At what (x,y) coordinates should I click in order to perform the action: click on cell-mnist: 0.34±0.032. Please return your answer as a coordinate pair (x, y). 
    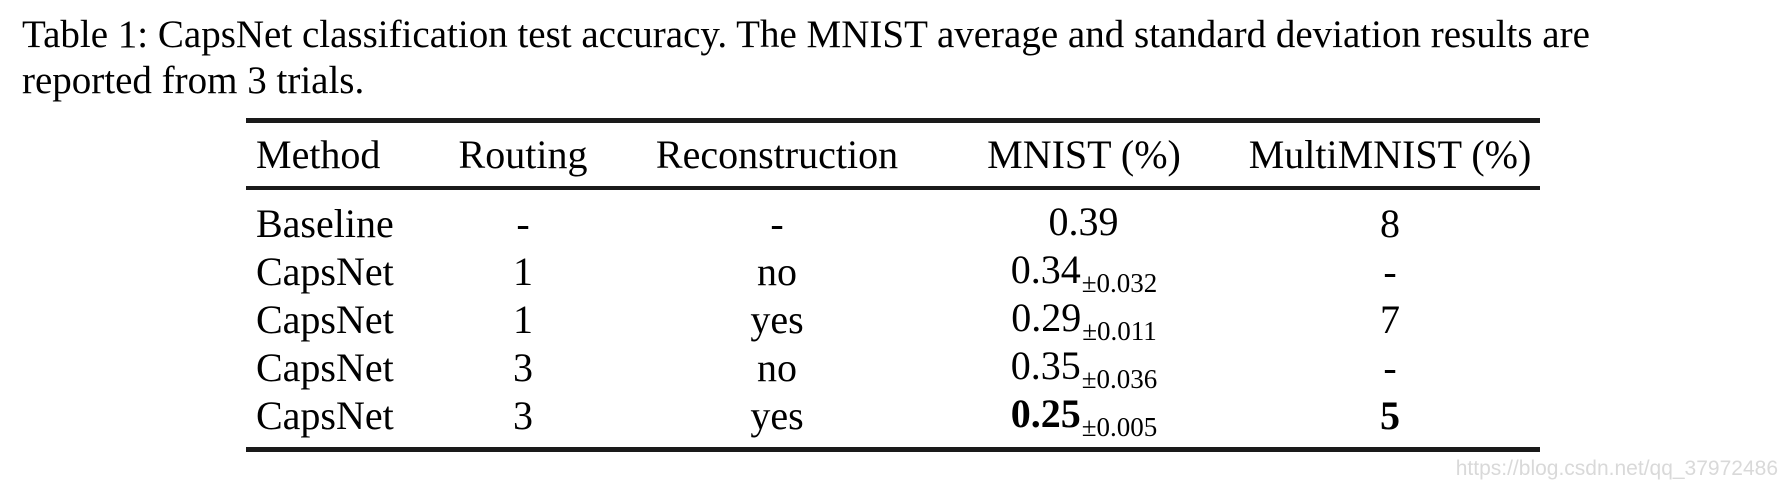
    Looking at the image, I should click on (1084, 272).